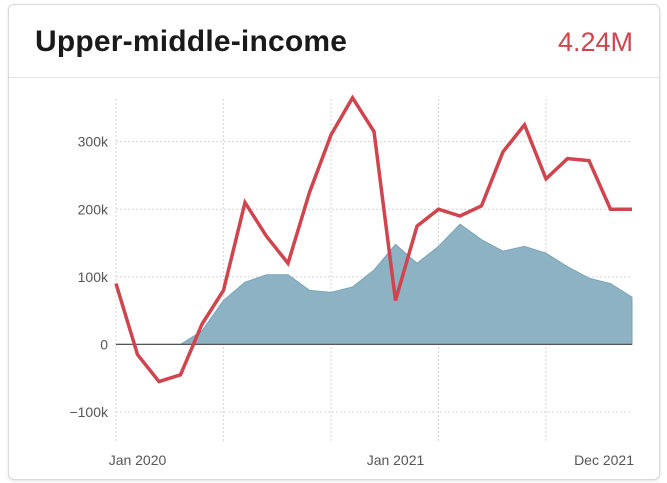  I want to click on y-tick-label: 200k, so click(93, 209).